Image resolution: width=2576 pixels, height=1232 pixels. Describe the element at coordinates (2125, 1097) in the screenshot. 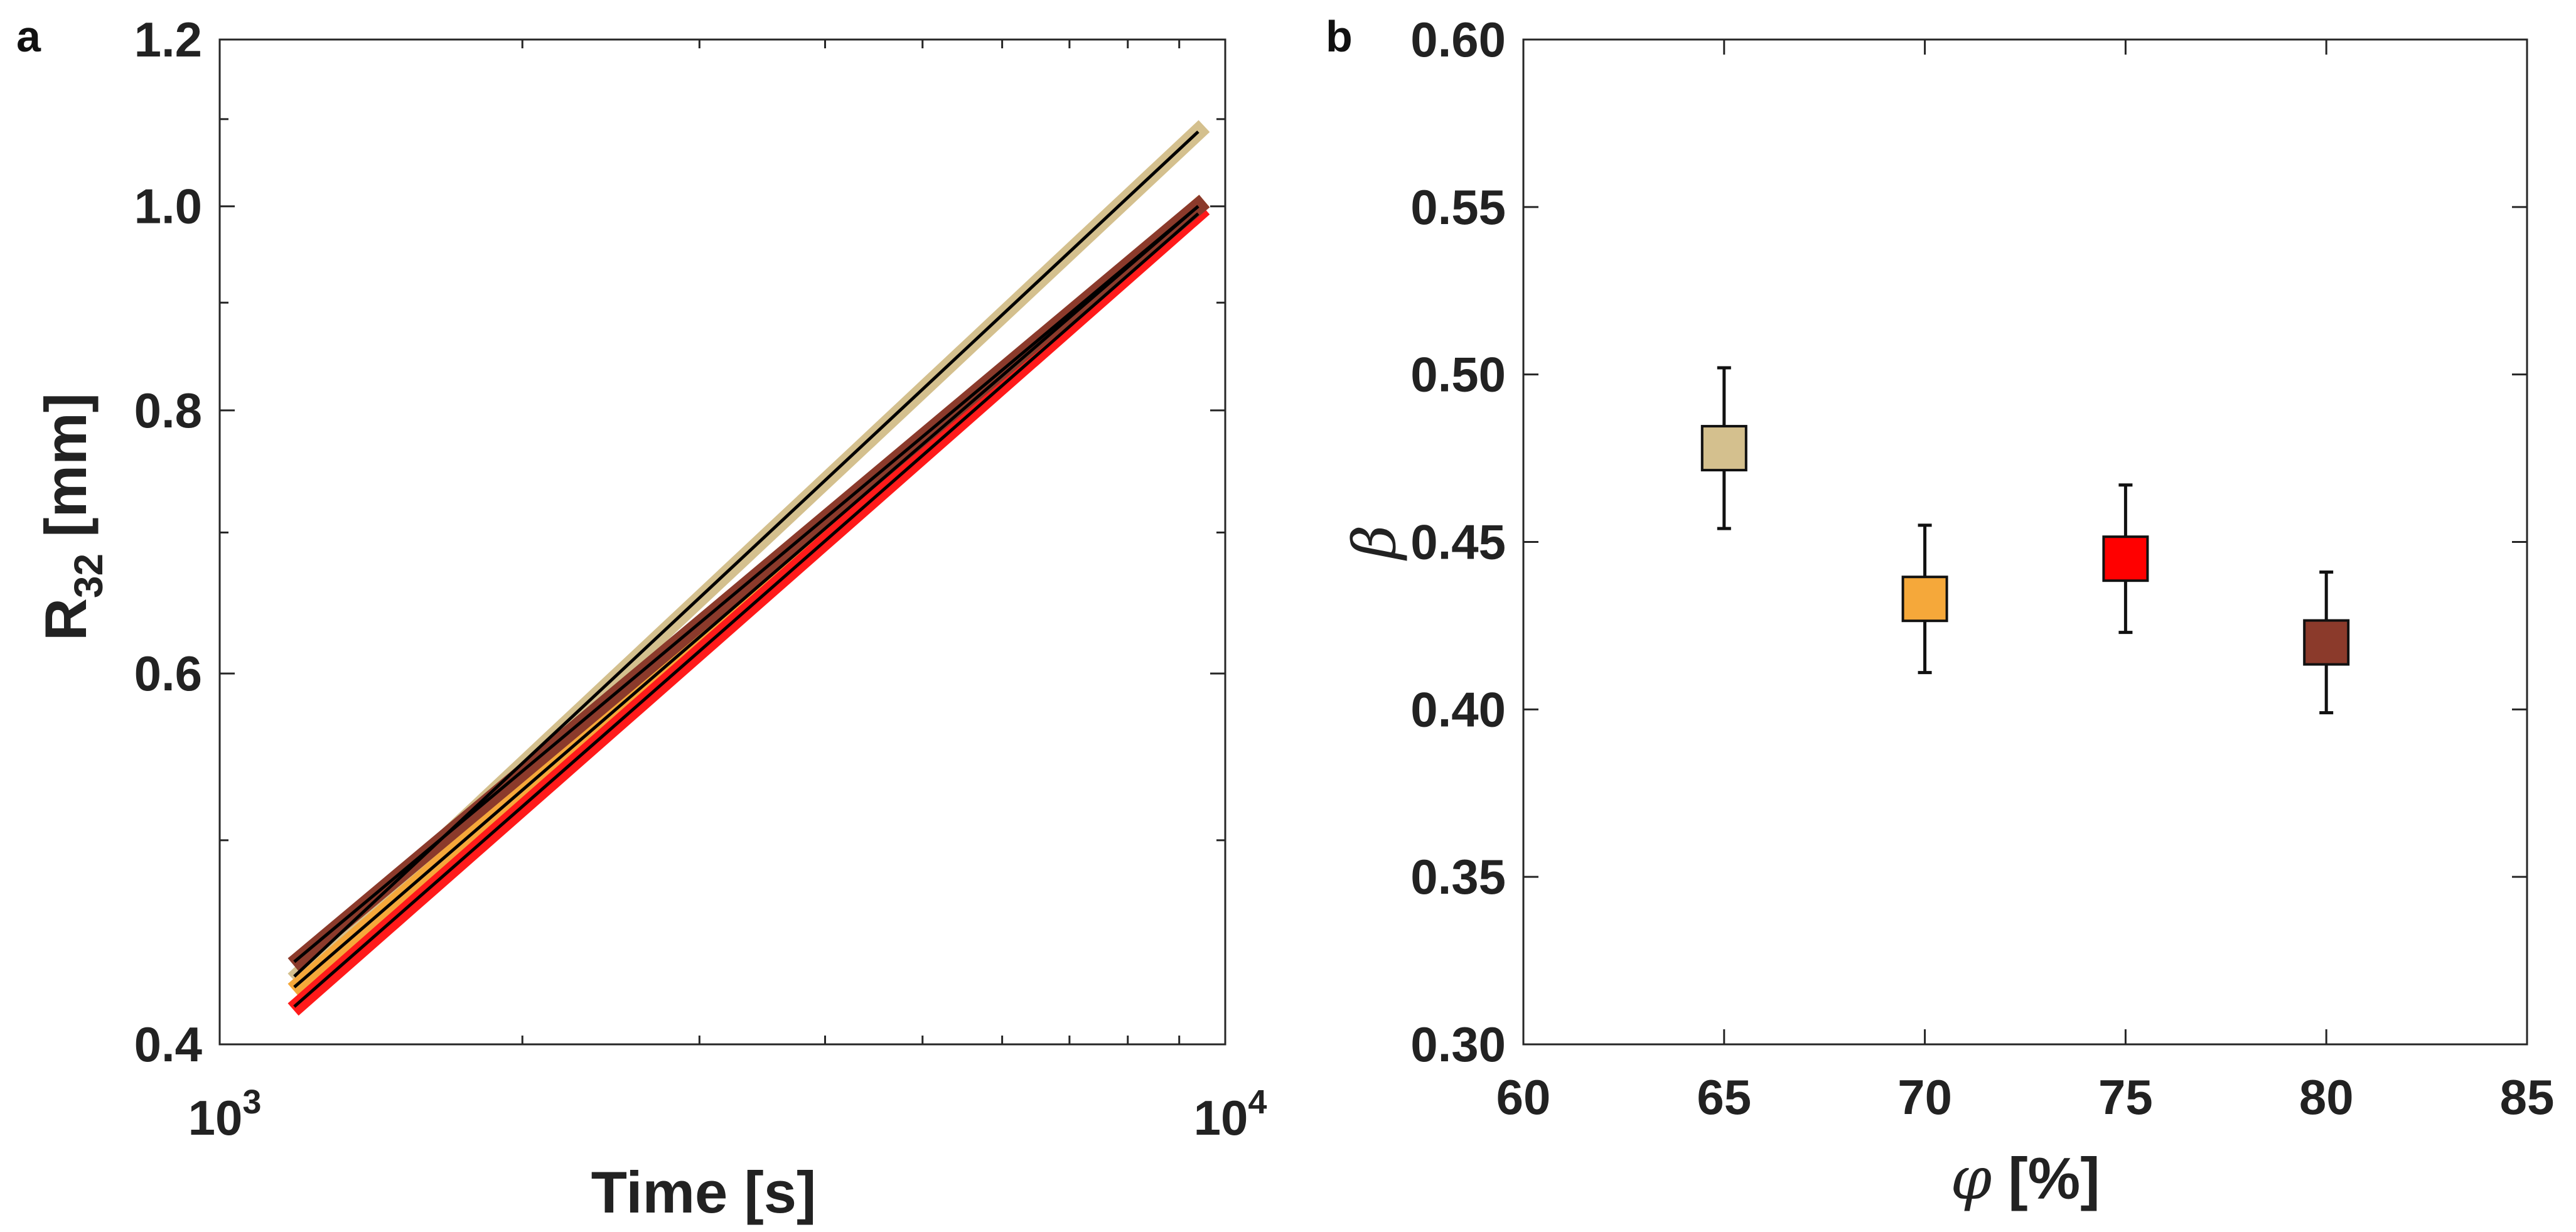

I see `x-tick-label: 75` at that location.